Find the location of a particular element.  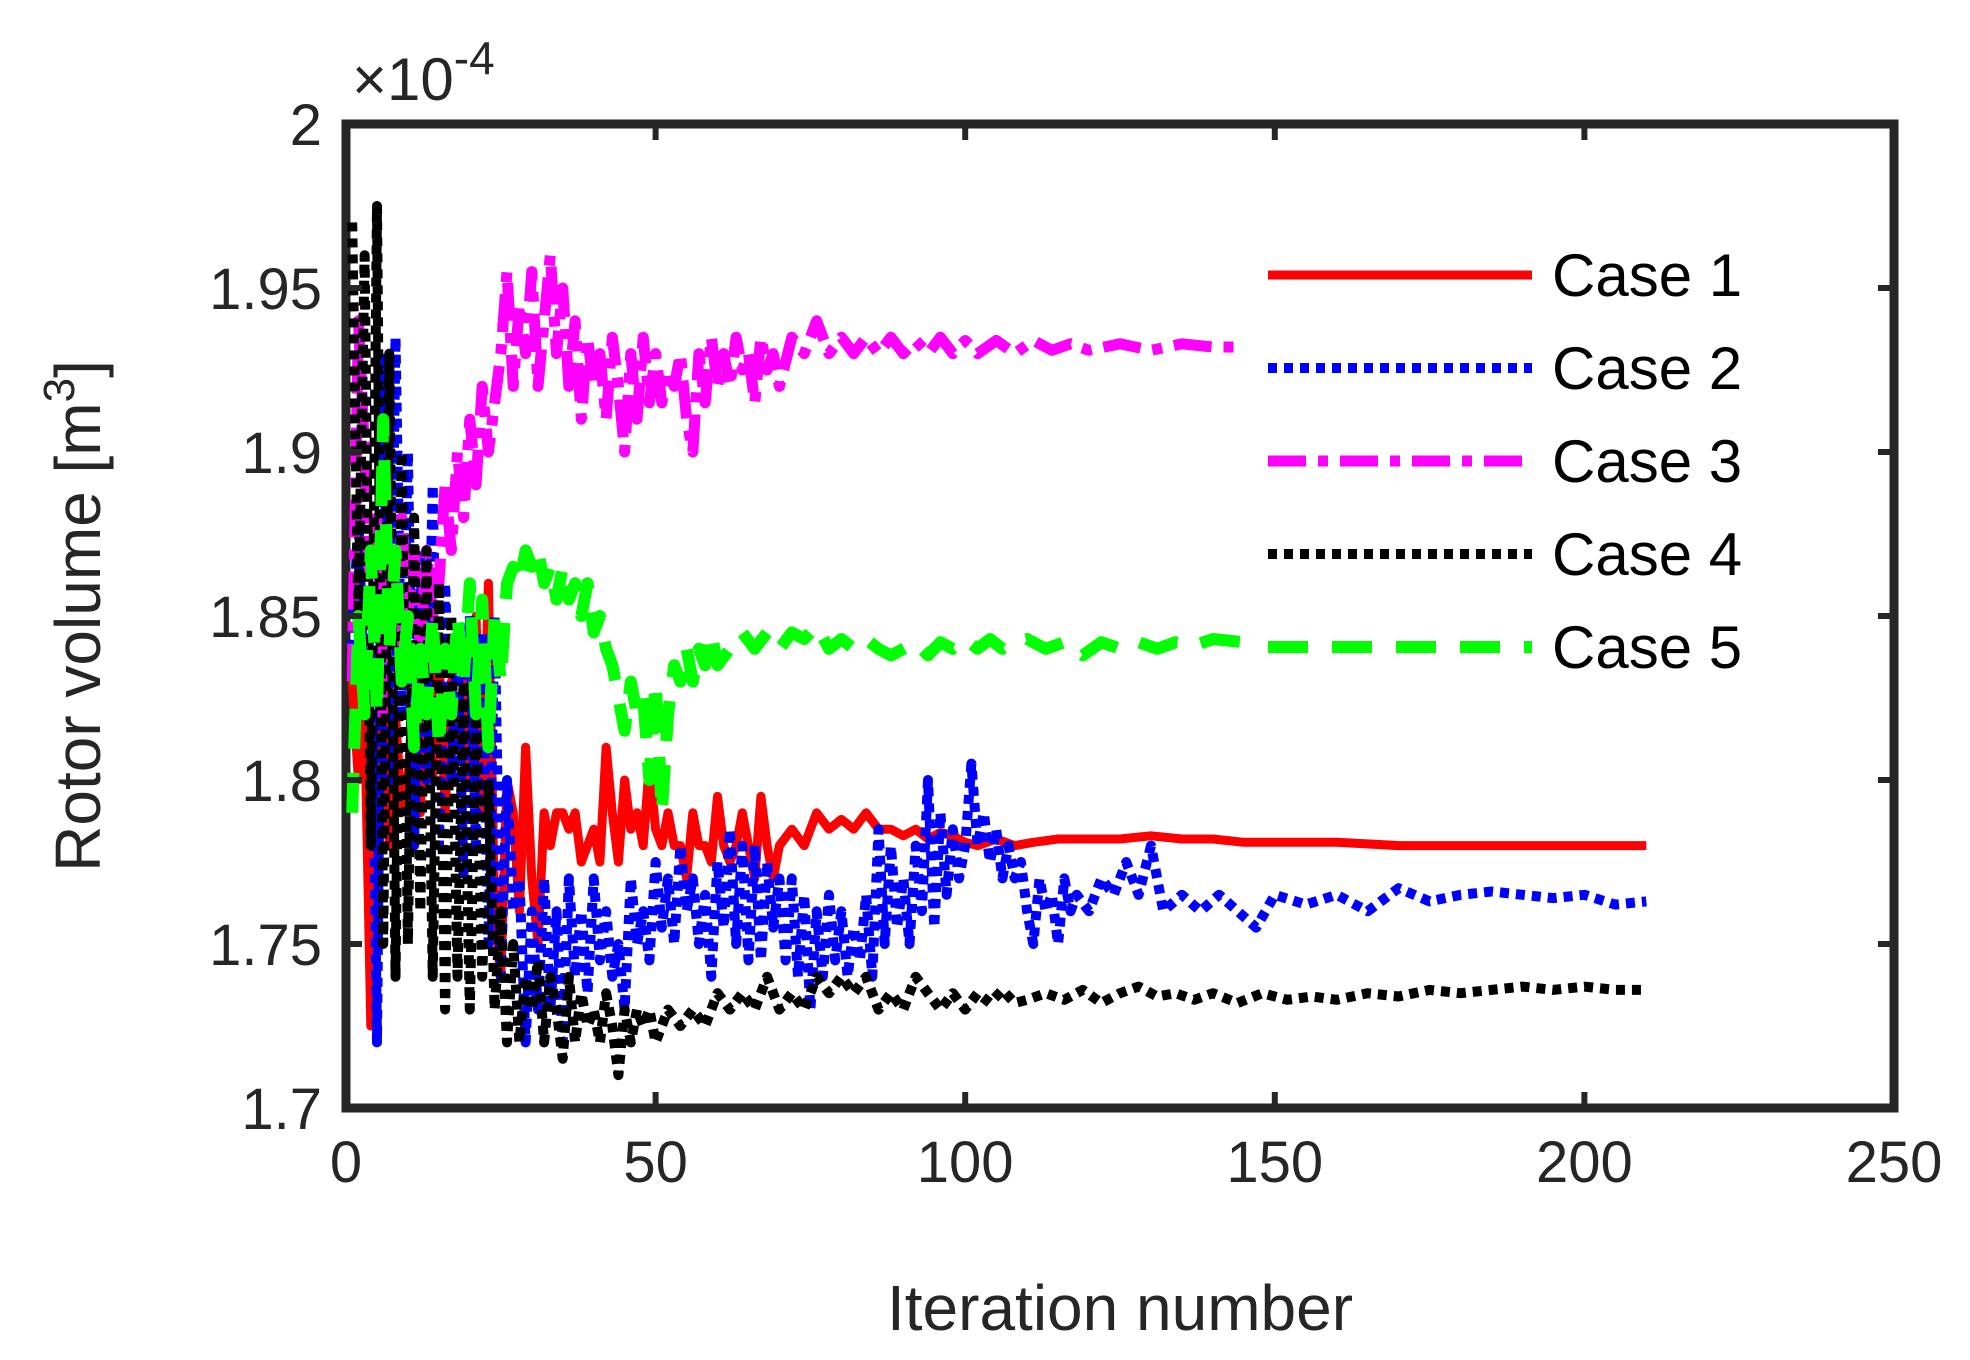

y-axis-label-close: ] is located at coordinates (78, 369).